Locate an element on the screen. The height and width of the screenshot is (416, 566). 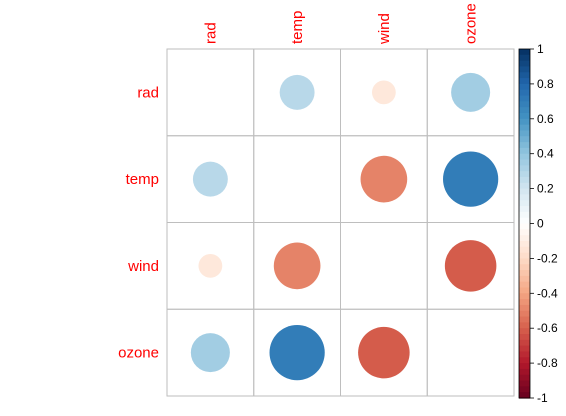
circle-ozone-temp is located at coordinates (297, 353).